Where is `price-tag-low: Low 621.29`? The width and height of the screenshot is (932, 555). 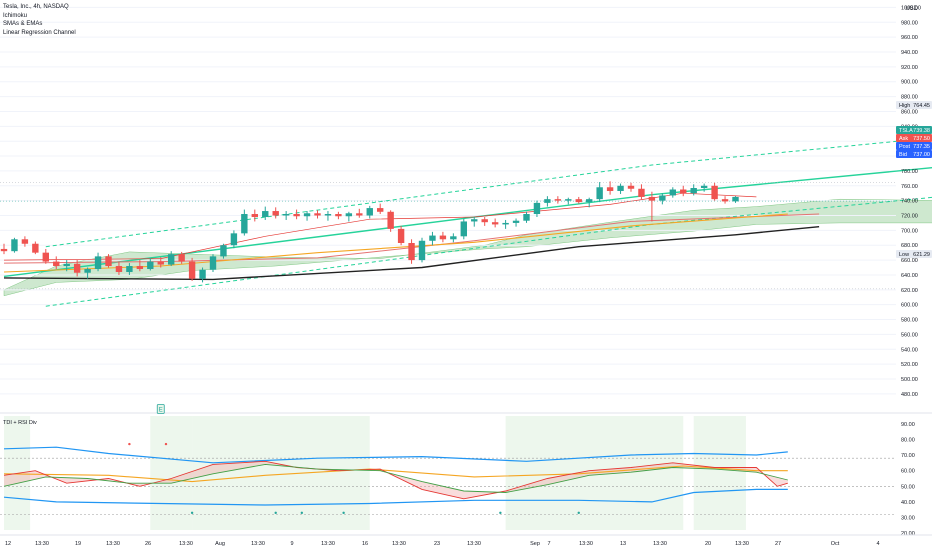 price-tag-low: Low 621.29 is located at coordinates (914, 254).